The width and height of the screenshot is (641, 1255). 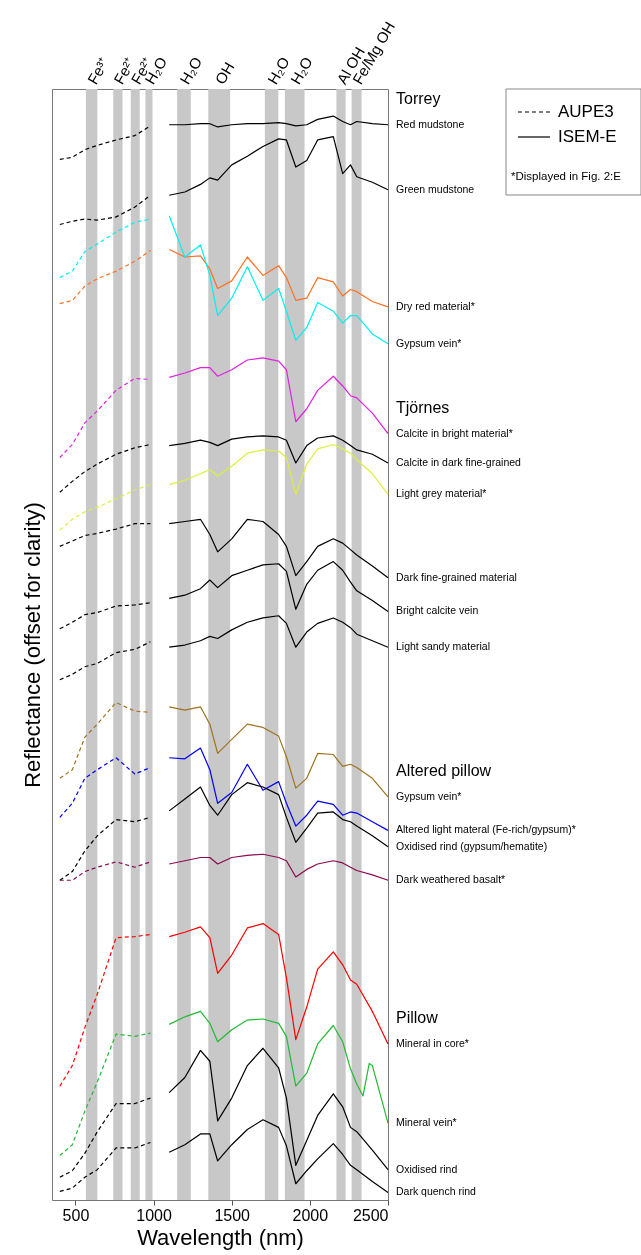 What do you see at coordinates (423, 407) in the screenshot?
I see `text: Tjörnes` at bounding box center [423, 407].